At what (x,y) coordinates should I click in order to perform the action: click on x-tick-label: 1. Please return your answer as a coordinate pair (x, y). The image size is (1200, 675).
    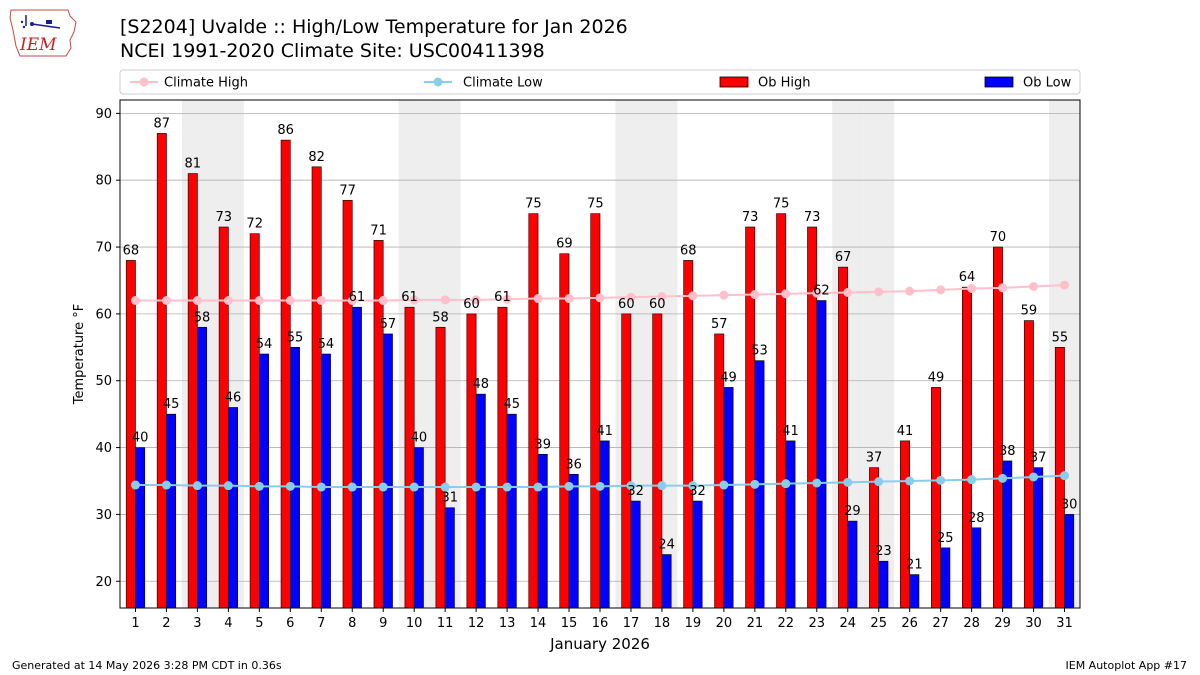
    Looking at the image, I should click on (135, 623).